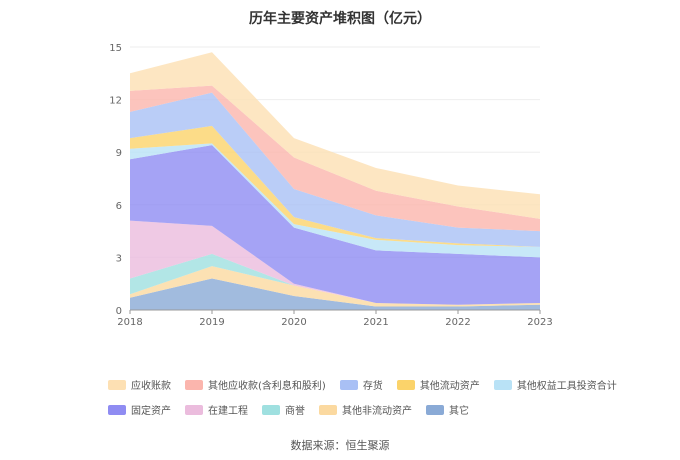 The image size is (680, 460). I want to click on legend-item: 其他应收款(含利息和股利), so click(255, 384).